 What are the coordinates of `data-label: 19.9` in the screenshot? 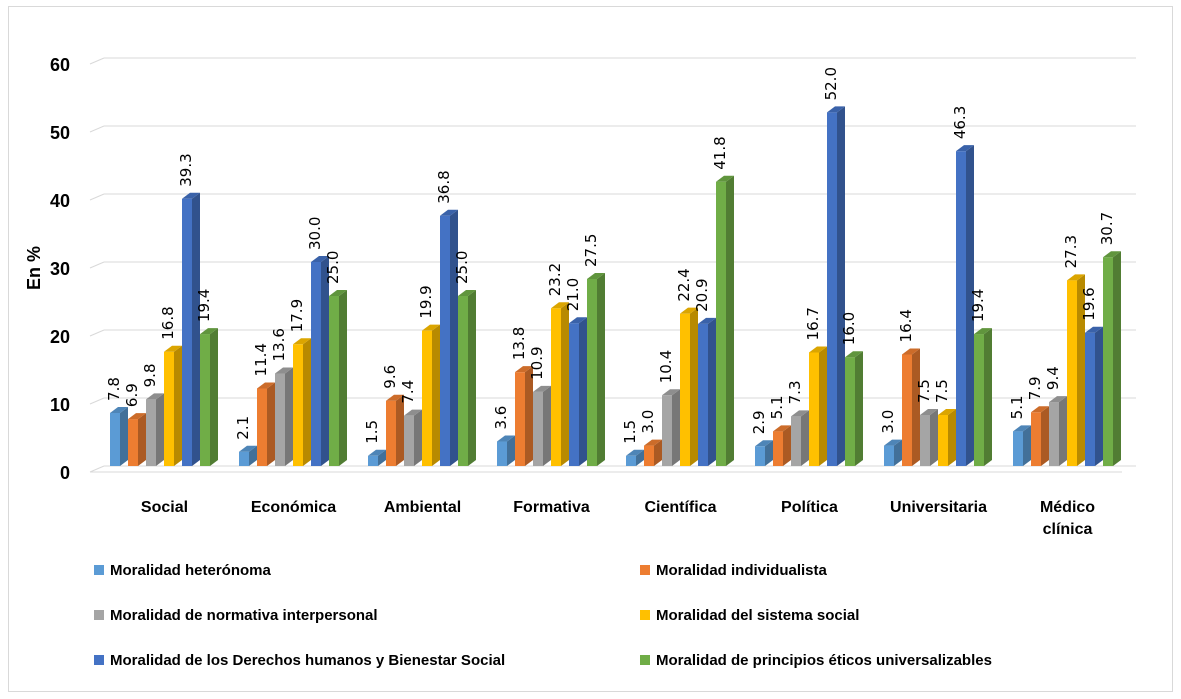 It's located at (426, 301).